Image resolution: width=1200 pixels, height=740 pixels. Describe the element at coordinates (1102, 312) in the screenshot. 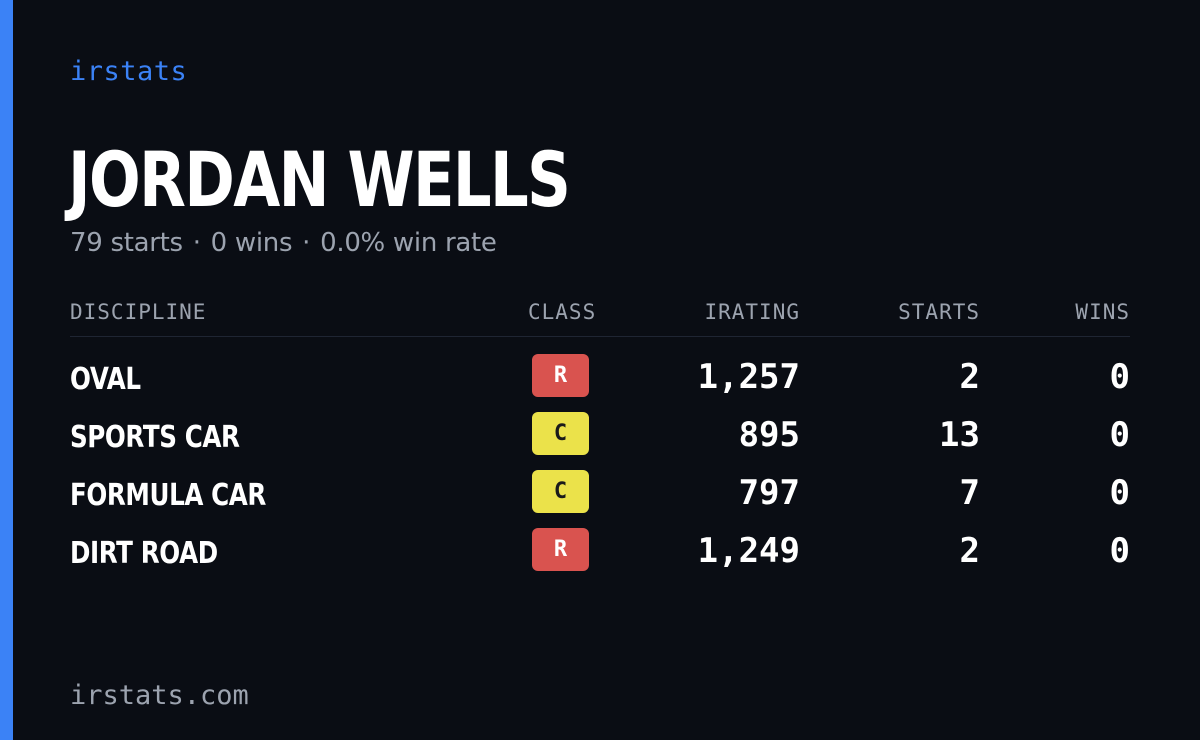

I see `header-wins: WINS` at that location.